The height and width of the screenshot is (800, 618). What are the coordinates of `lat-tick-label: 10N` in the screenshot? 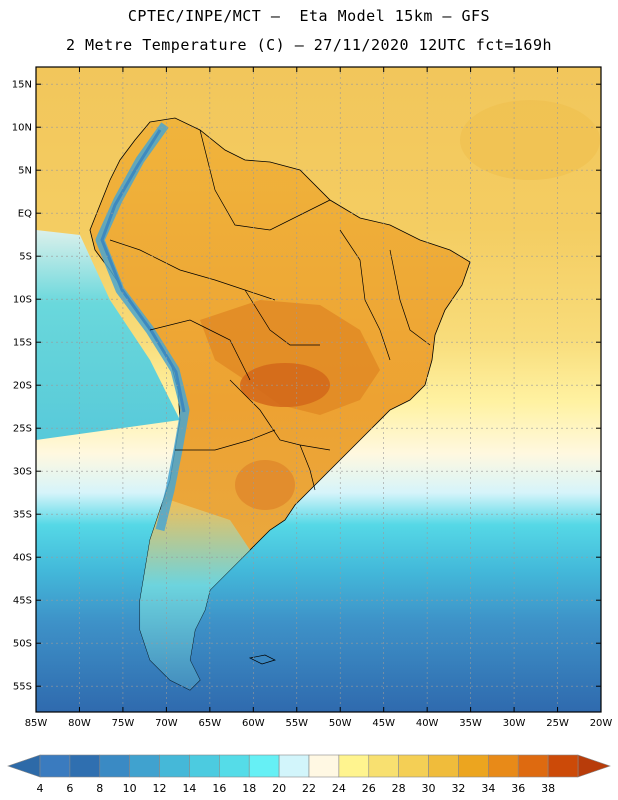 It's located at (22, 128).